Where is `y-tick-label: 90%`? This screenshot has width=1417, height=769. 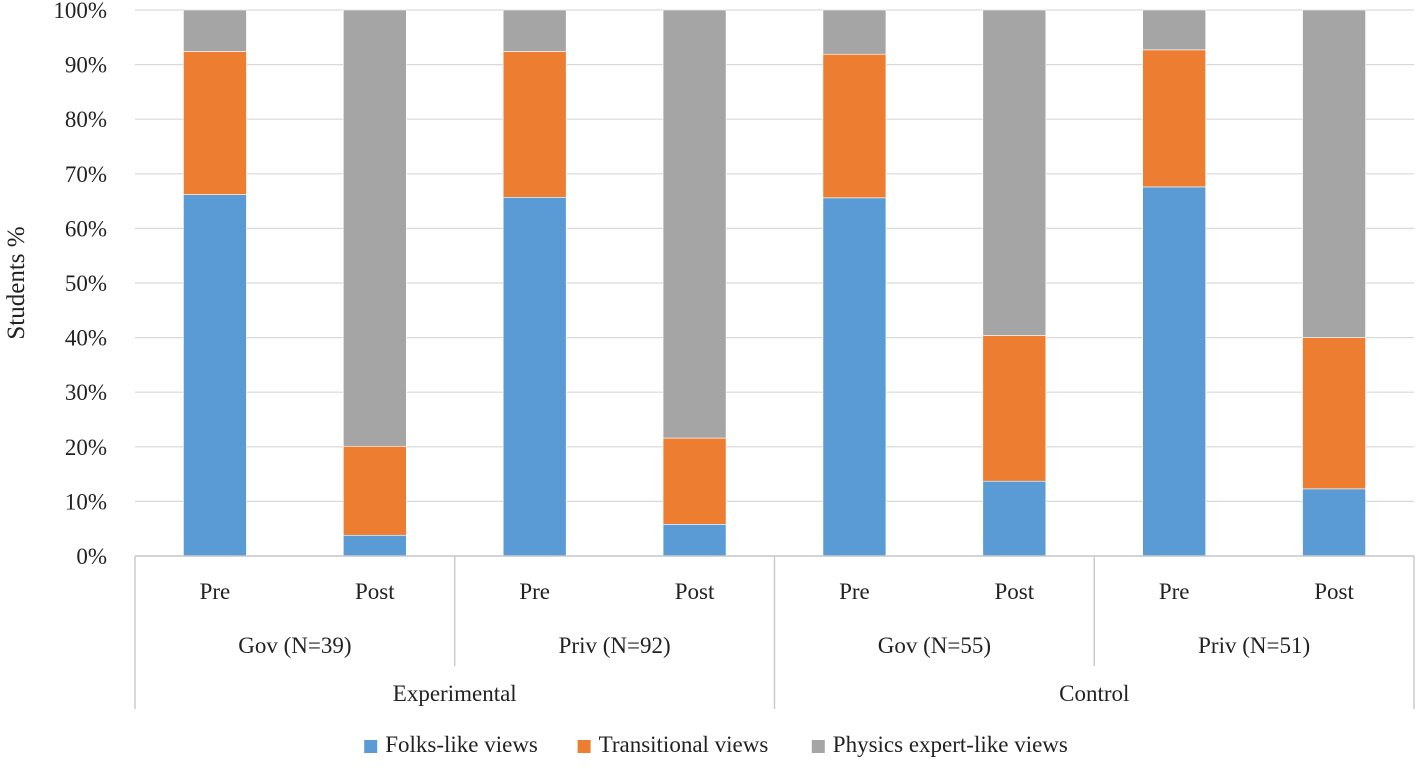
y-tick-label: 90% is located at coordinates (86, 65).